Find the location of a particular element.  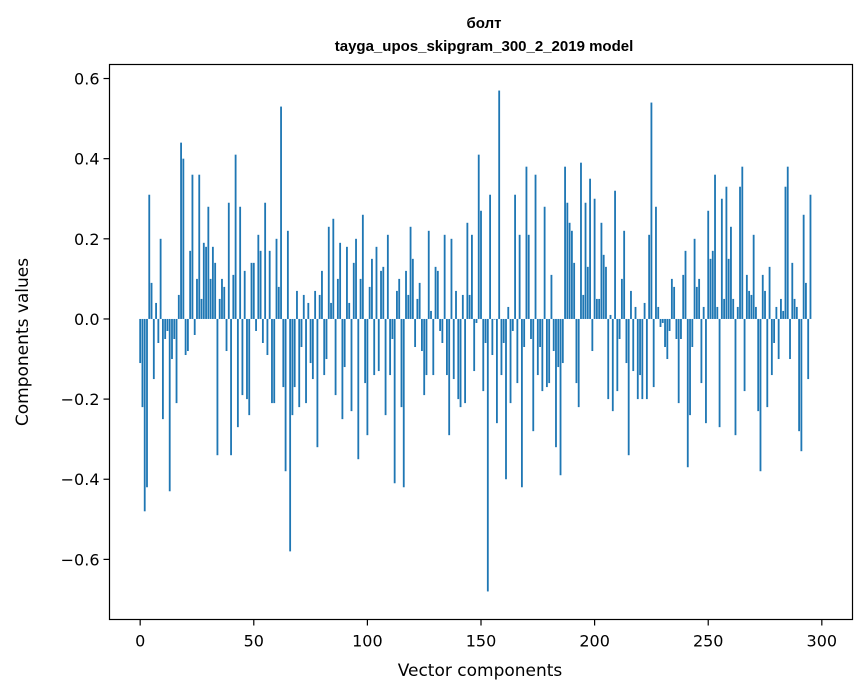

y-tick-label: 0.4 is located at coordinates (86, 159).